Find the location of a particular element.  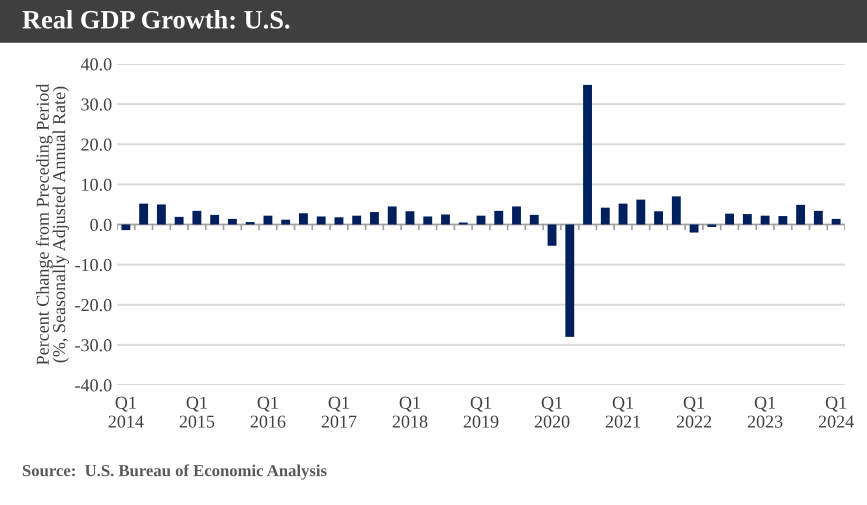

source-note: Source: U.S. Bureau of Economic Analysis is located at coordinates (174, 472).